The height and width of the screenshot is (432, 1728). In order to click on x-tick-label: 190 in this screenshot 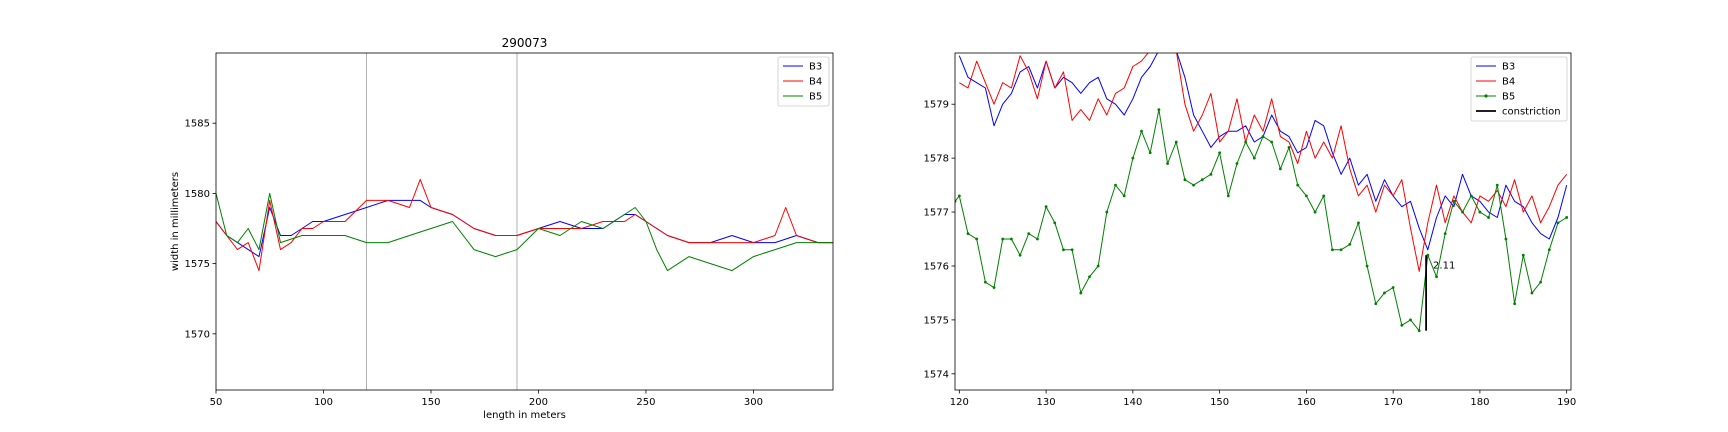, I will do `click(1566, 402)`.